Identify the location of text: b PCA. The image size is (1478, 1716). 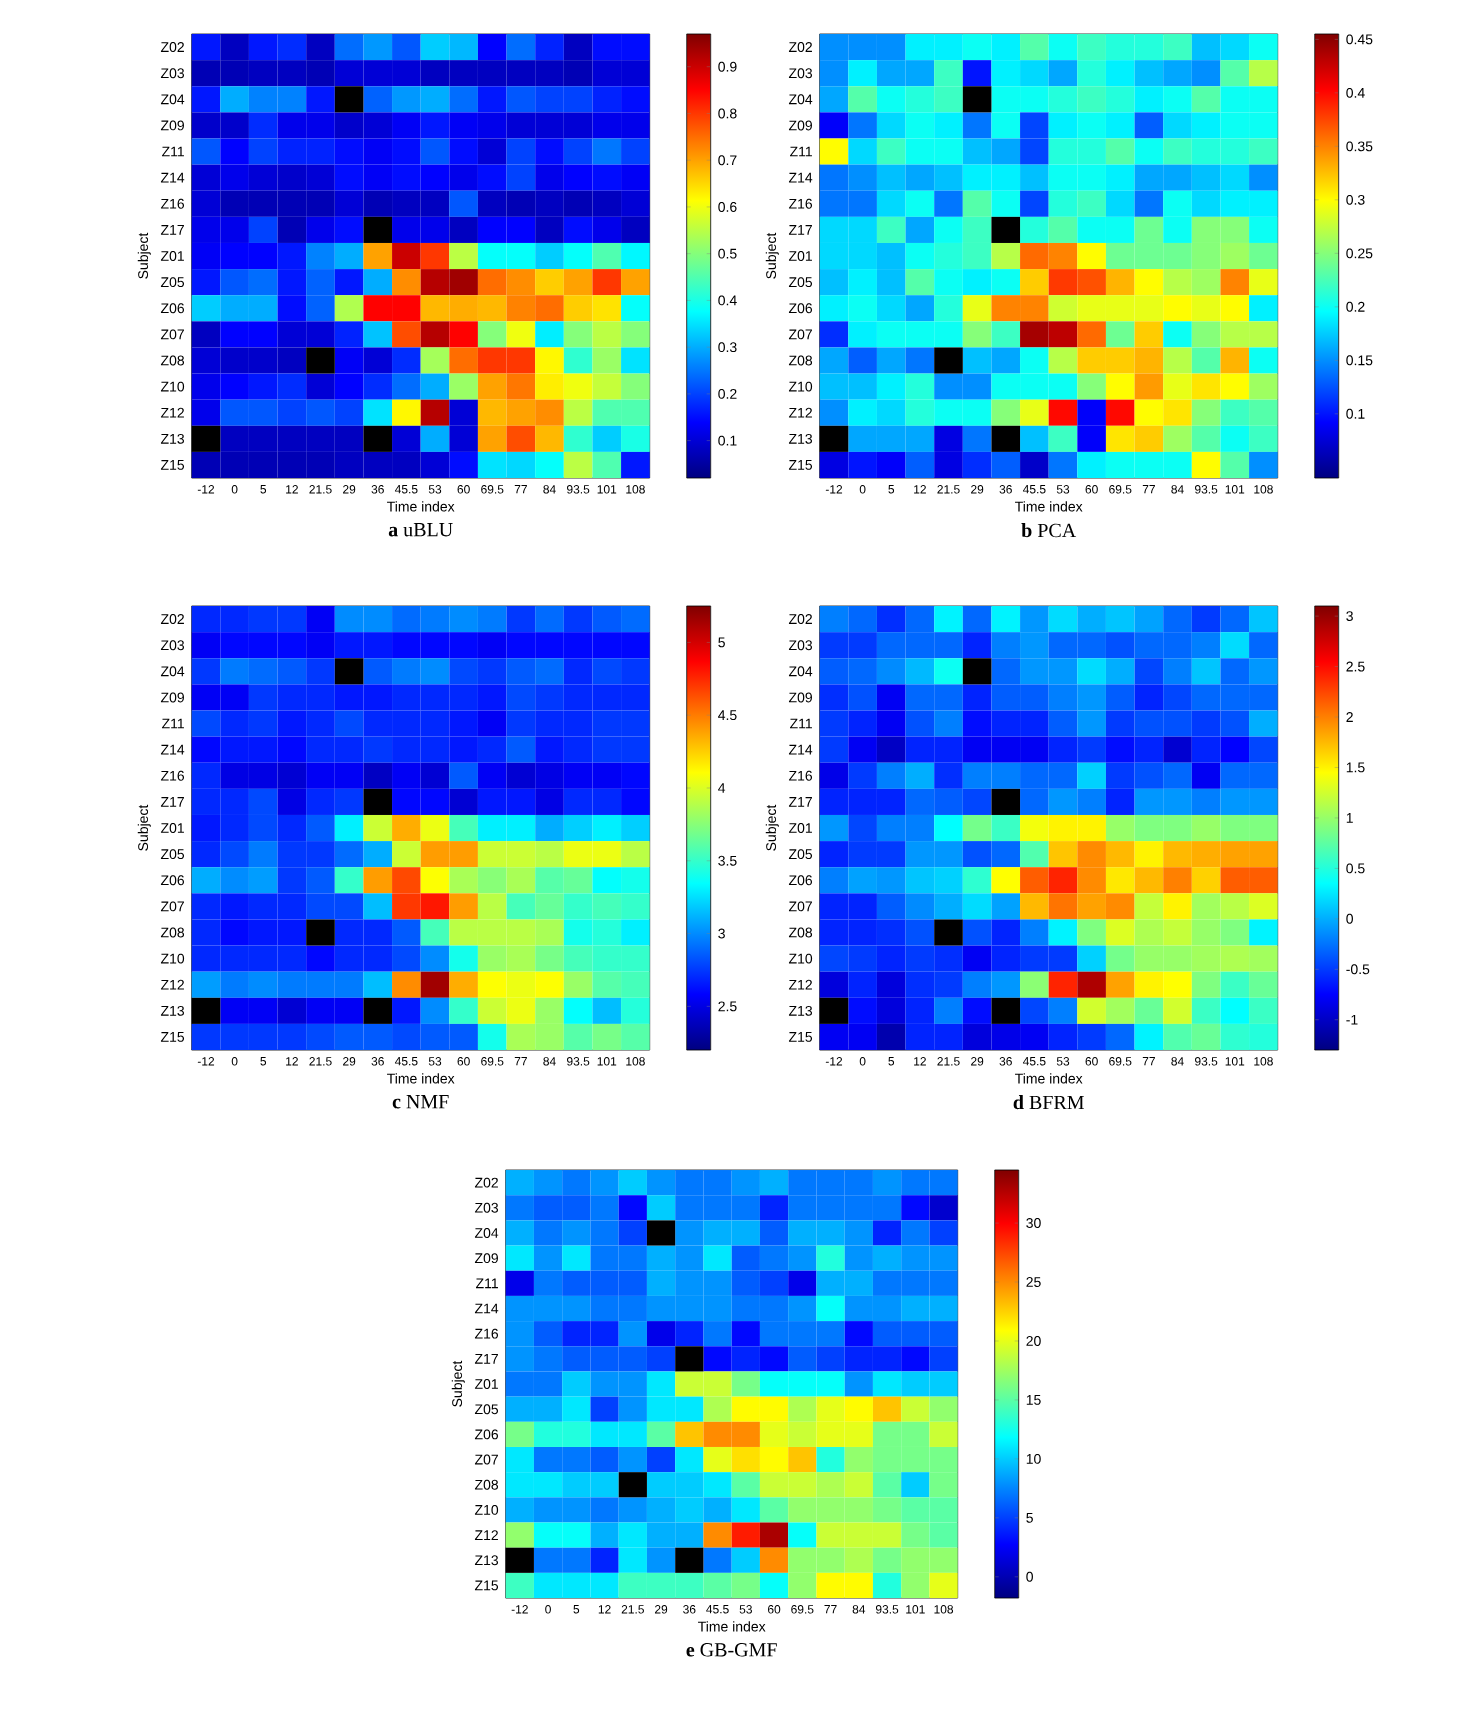
(1049, 530).